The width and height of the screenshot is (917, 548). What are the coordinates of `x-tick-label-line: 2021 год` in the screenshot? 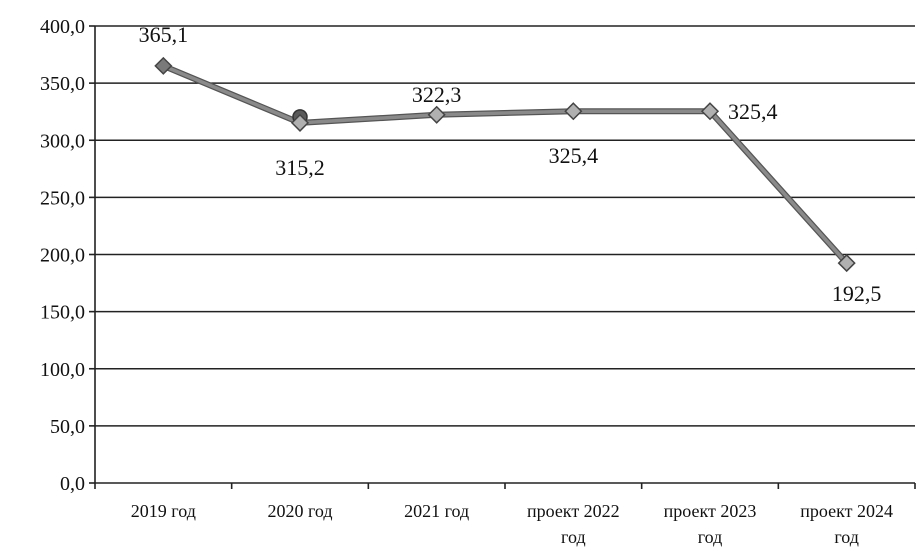 It's located at (436, 511).